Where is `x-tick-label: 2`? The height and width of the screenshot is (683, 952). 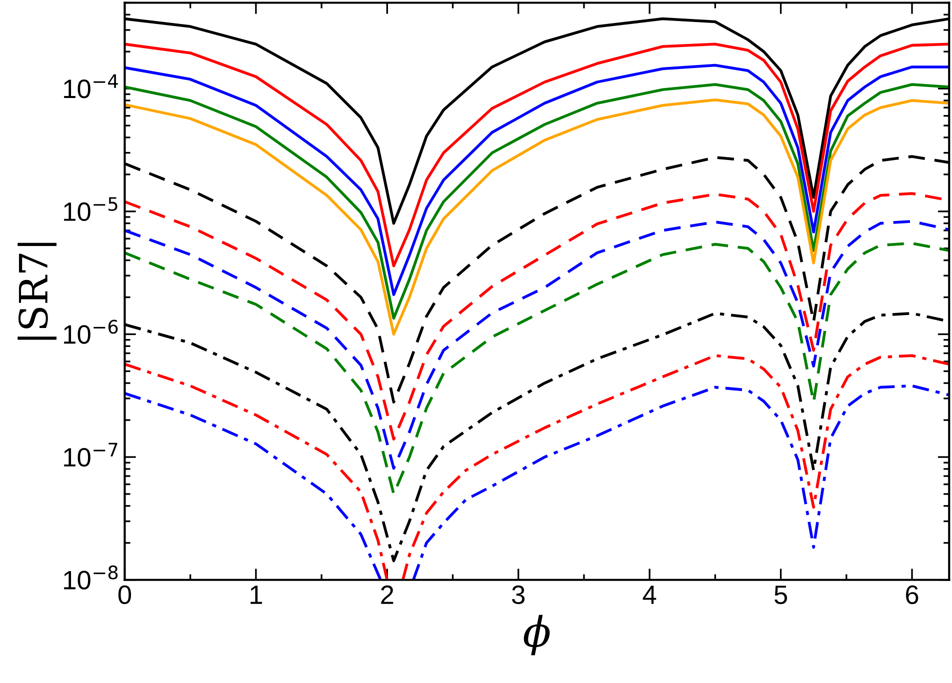
x-tick-label: 2 is located at coordinates (387, 594).